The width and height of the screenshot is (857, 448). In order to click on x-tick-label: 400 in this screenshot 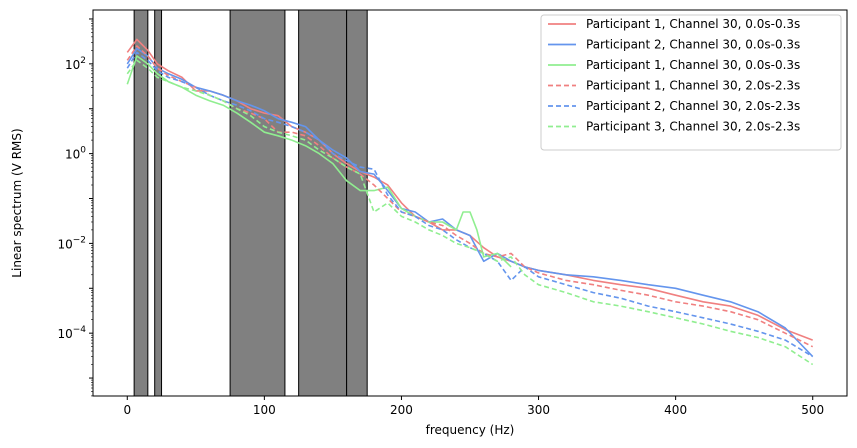, I will do `click(675, 410)`.